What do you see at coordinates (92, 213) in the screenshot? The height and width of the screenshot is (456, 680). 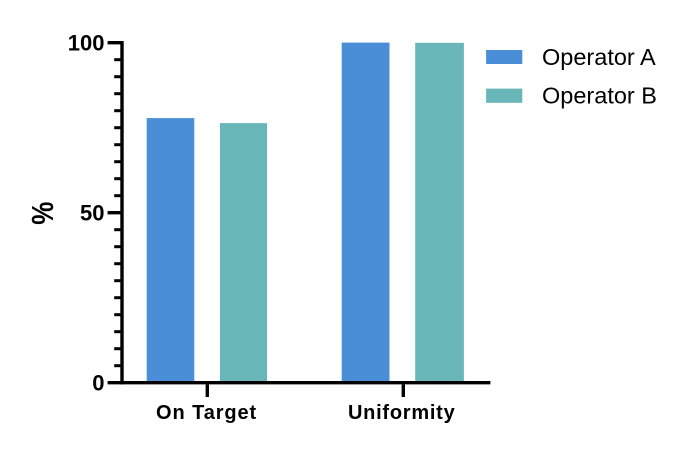 I see `svg-text: 50` at bounding box center [92, 213].